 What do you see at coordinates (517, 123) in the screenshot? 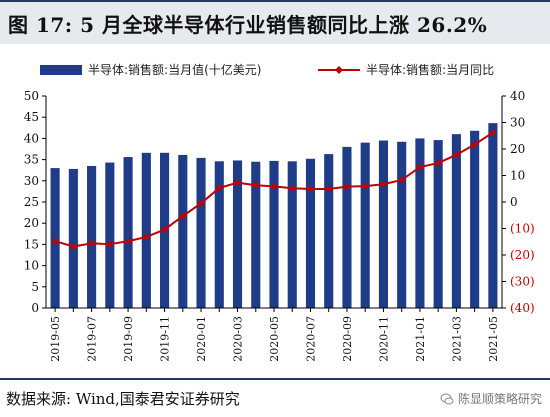
I see `y-right-tick-label: 30` at bounding box center [517, 123].